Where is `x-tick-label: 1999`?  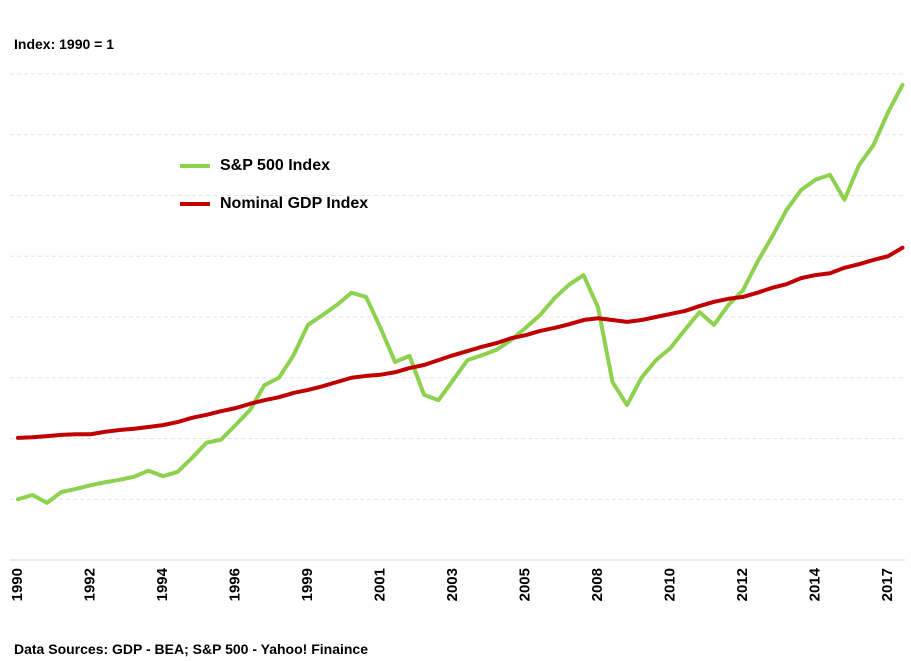 x-tick-label: 1999 is located at coordinates (307, 584).